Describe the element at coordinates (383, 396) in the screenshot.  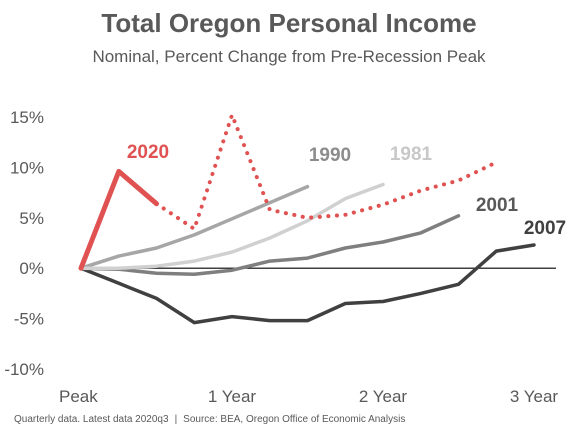
I see `x-tick-label: 2 Year` at that location.